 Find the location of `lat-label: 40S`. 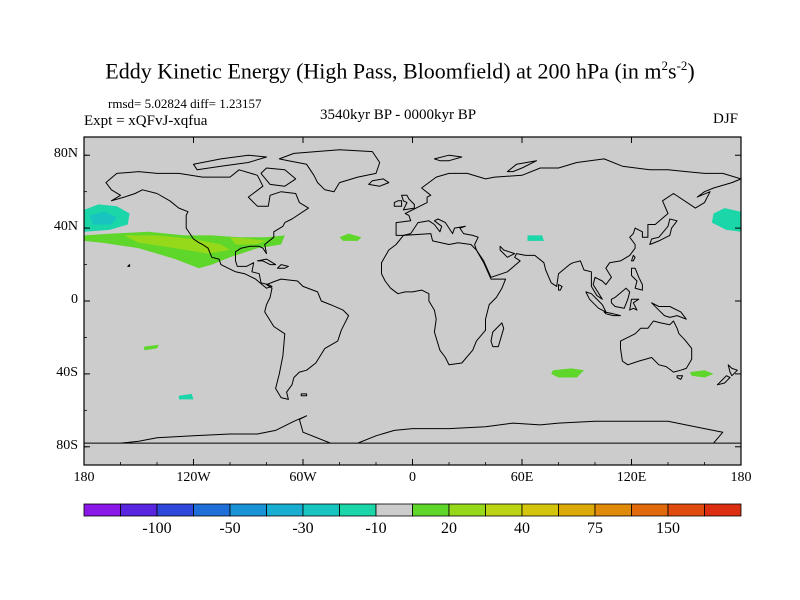

lat-label: 40S is located at coordinates (67, 372).